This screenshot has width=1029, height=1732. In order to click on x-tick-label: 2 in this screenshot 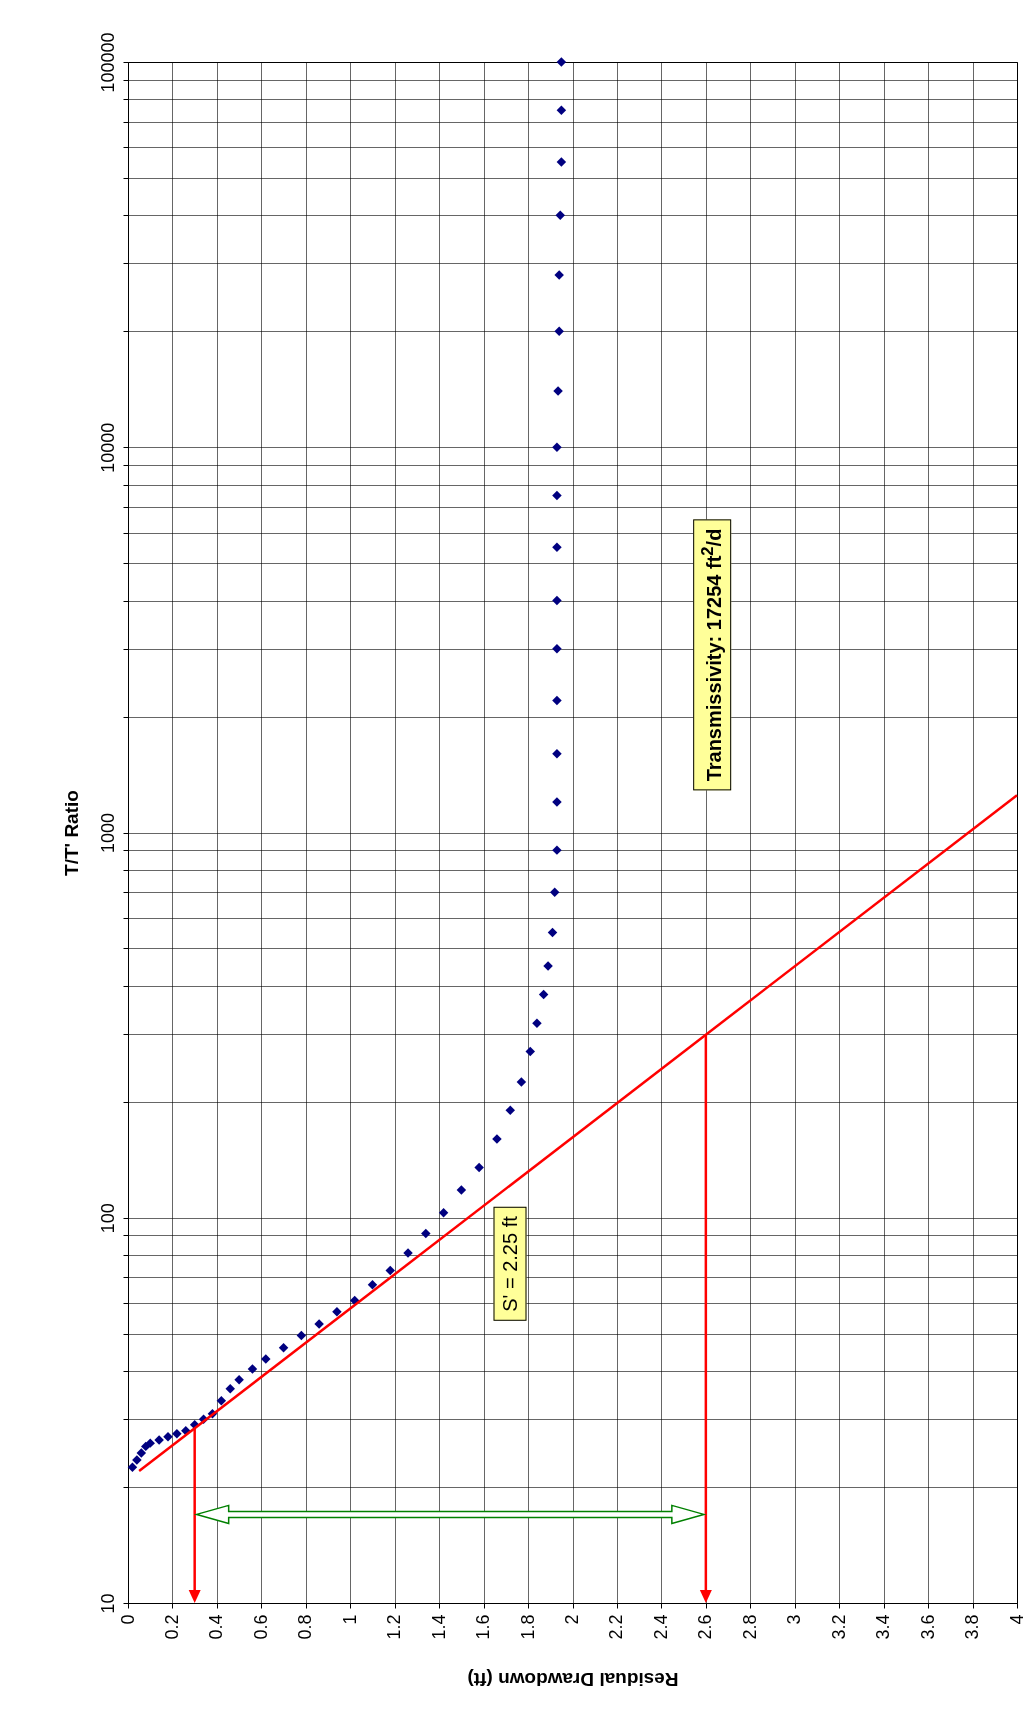, I will do `click(572, 1619)`.